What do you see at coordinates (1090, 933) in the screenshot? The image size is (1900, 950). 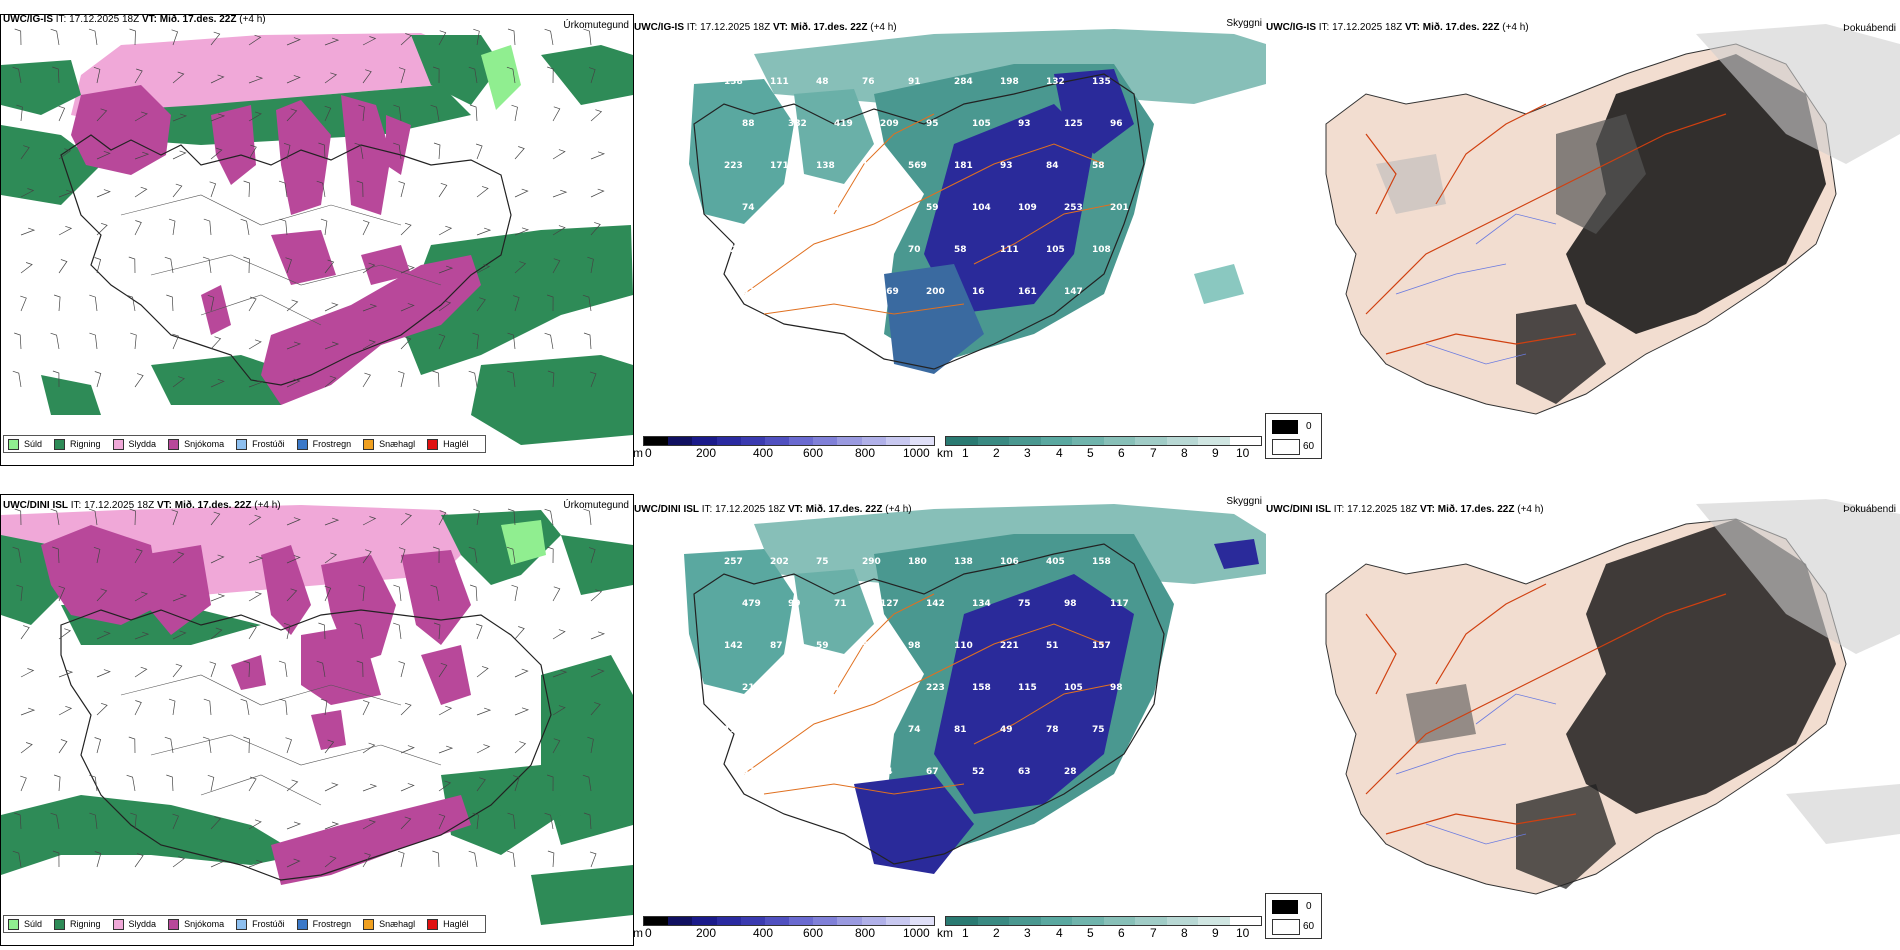 I see `tick-label: 5` at bounding box center [1090, 933].